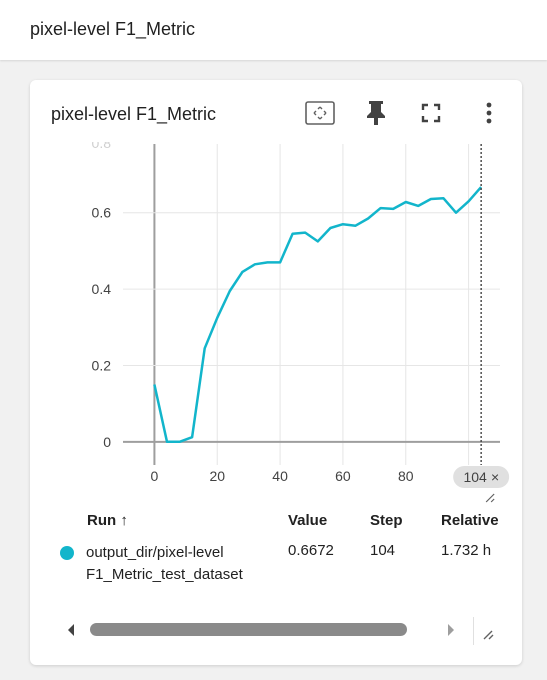  I want to click on more-options-button, so click(489, 113).